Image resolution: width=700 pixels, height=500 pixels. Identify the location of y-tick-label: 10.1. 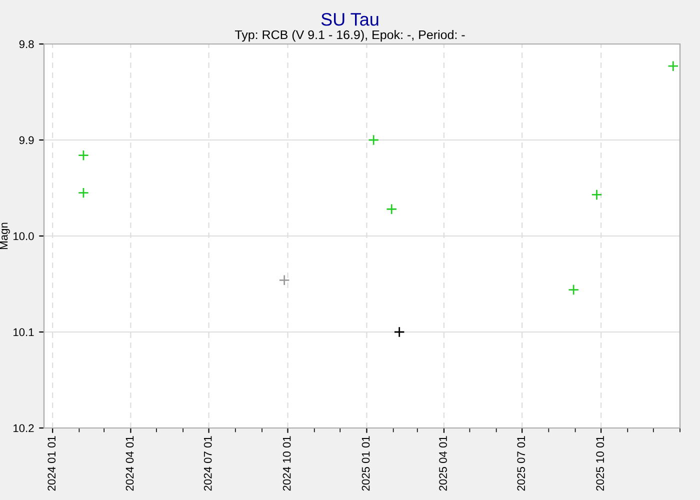
(24, 332).